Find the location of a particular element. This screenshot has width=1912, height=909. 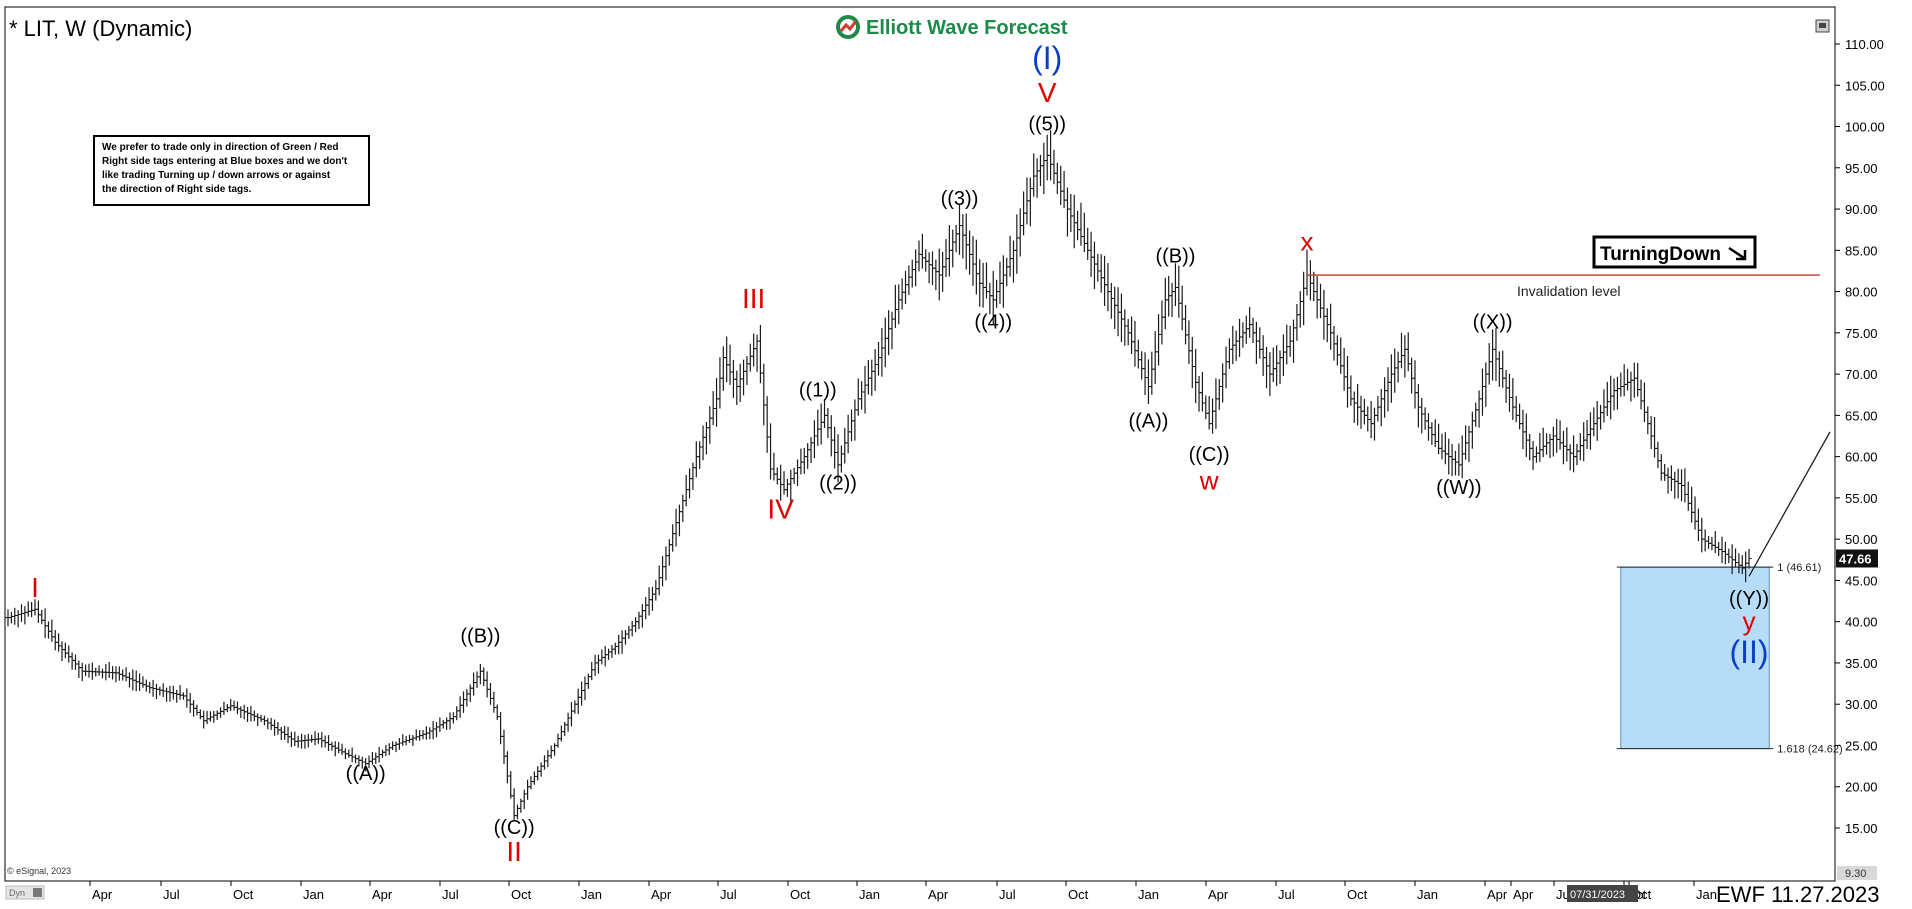

y-tick-label-4: 90.00 is located at coordinates (1861, 209).